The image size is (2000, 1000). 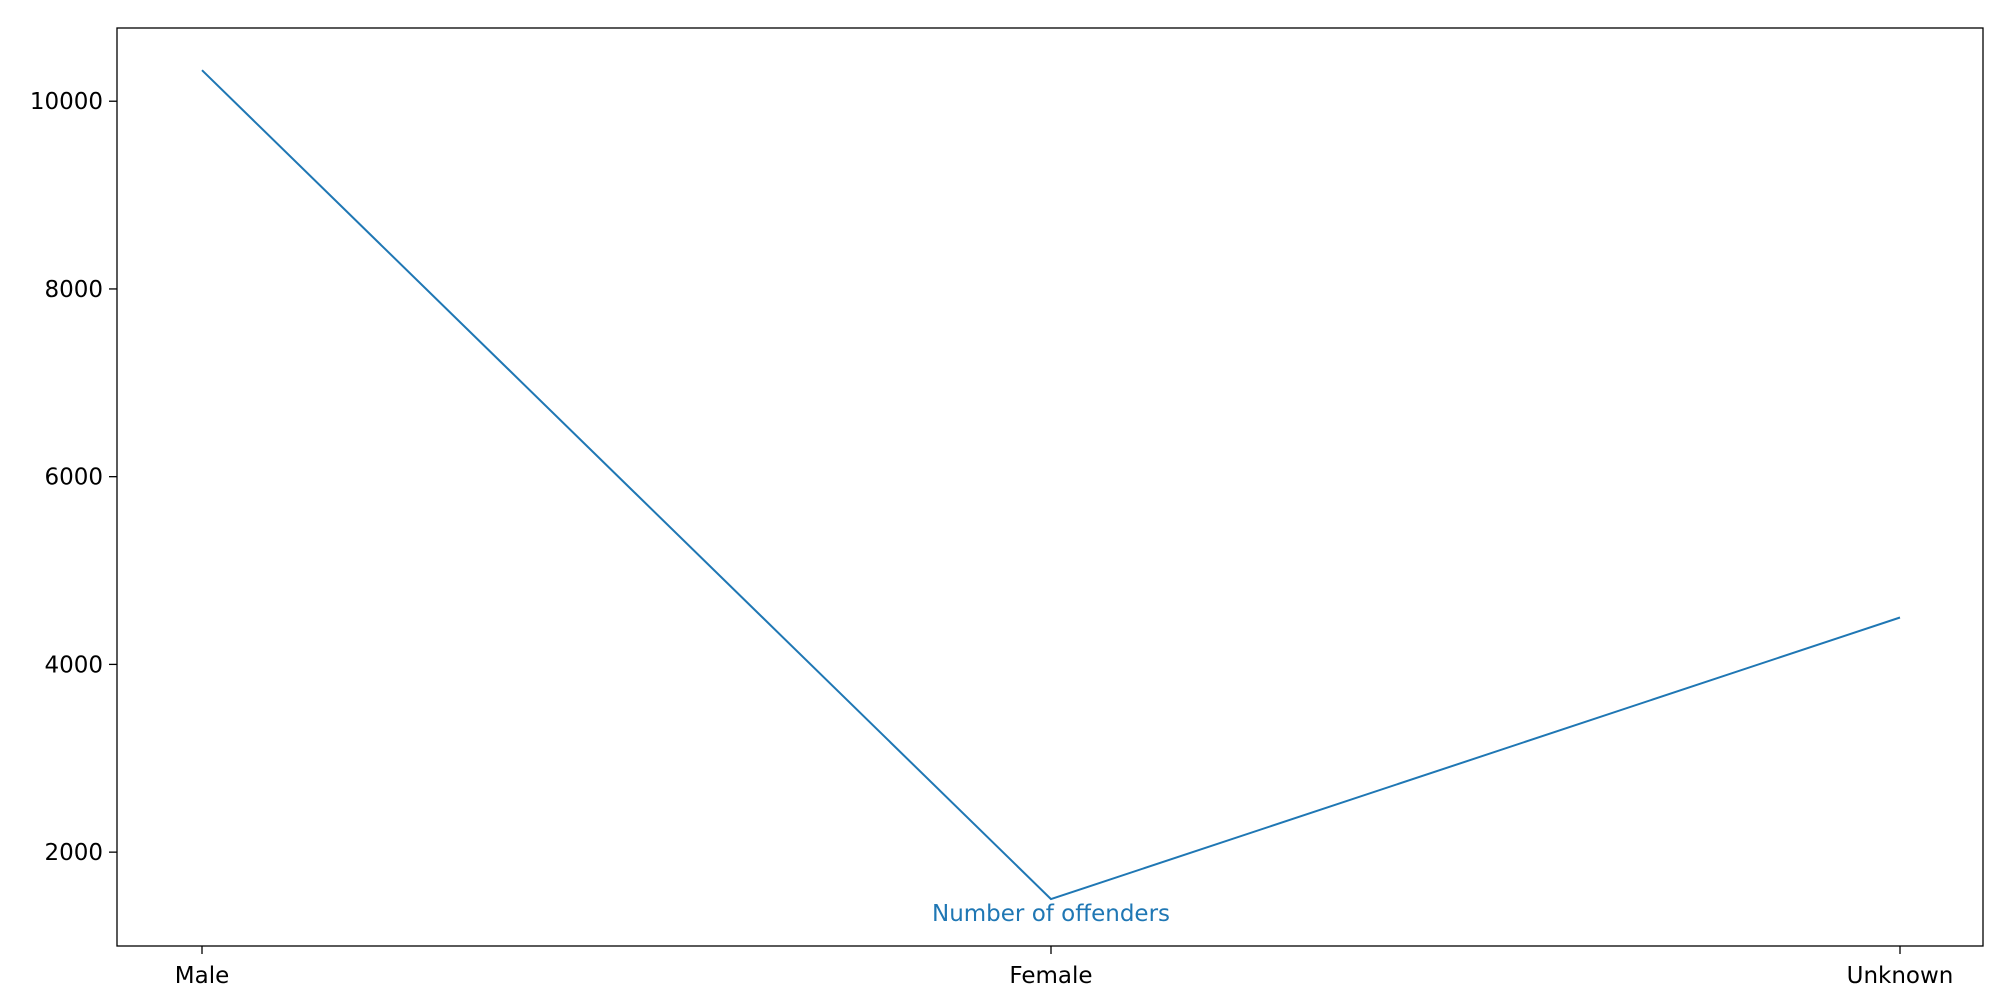 I want to click on y-tick-label: 4000, so click(x=73, y=665).